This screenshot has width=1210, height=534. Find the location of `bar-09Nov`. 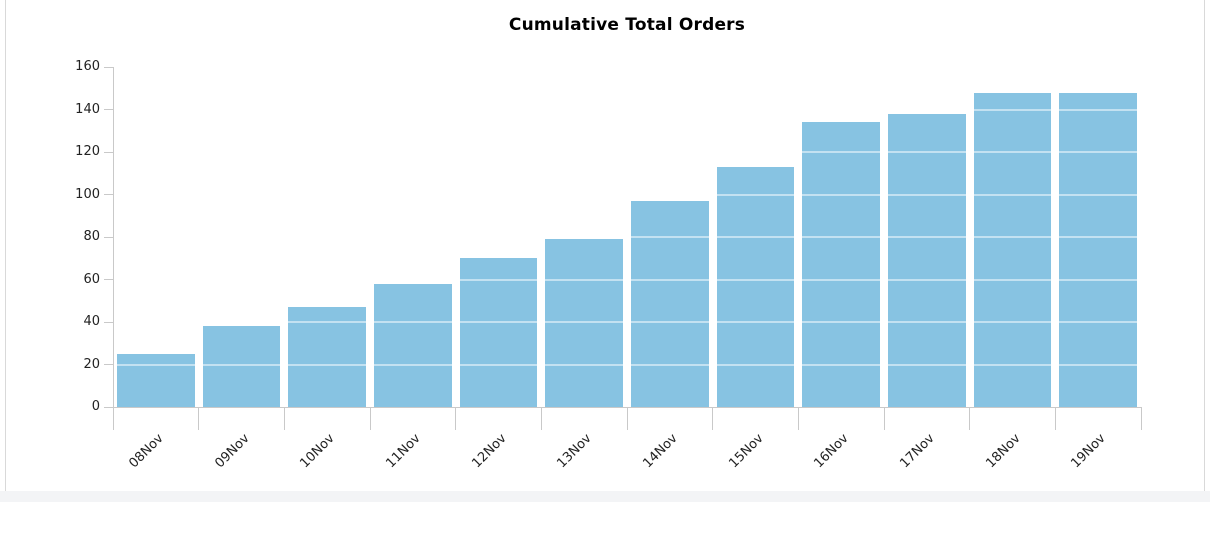

bar-09Nov is located at coordinates (241, 366).